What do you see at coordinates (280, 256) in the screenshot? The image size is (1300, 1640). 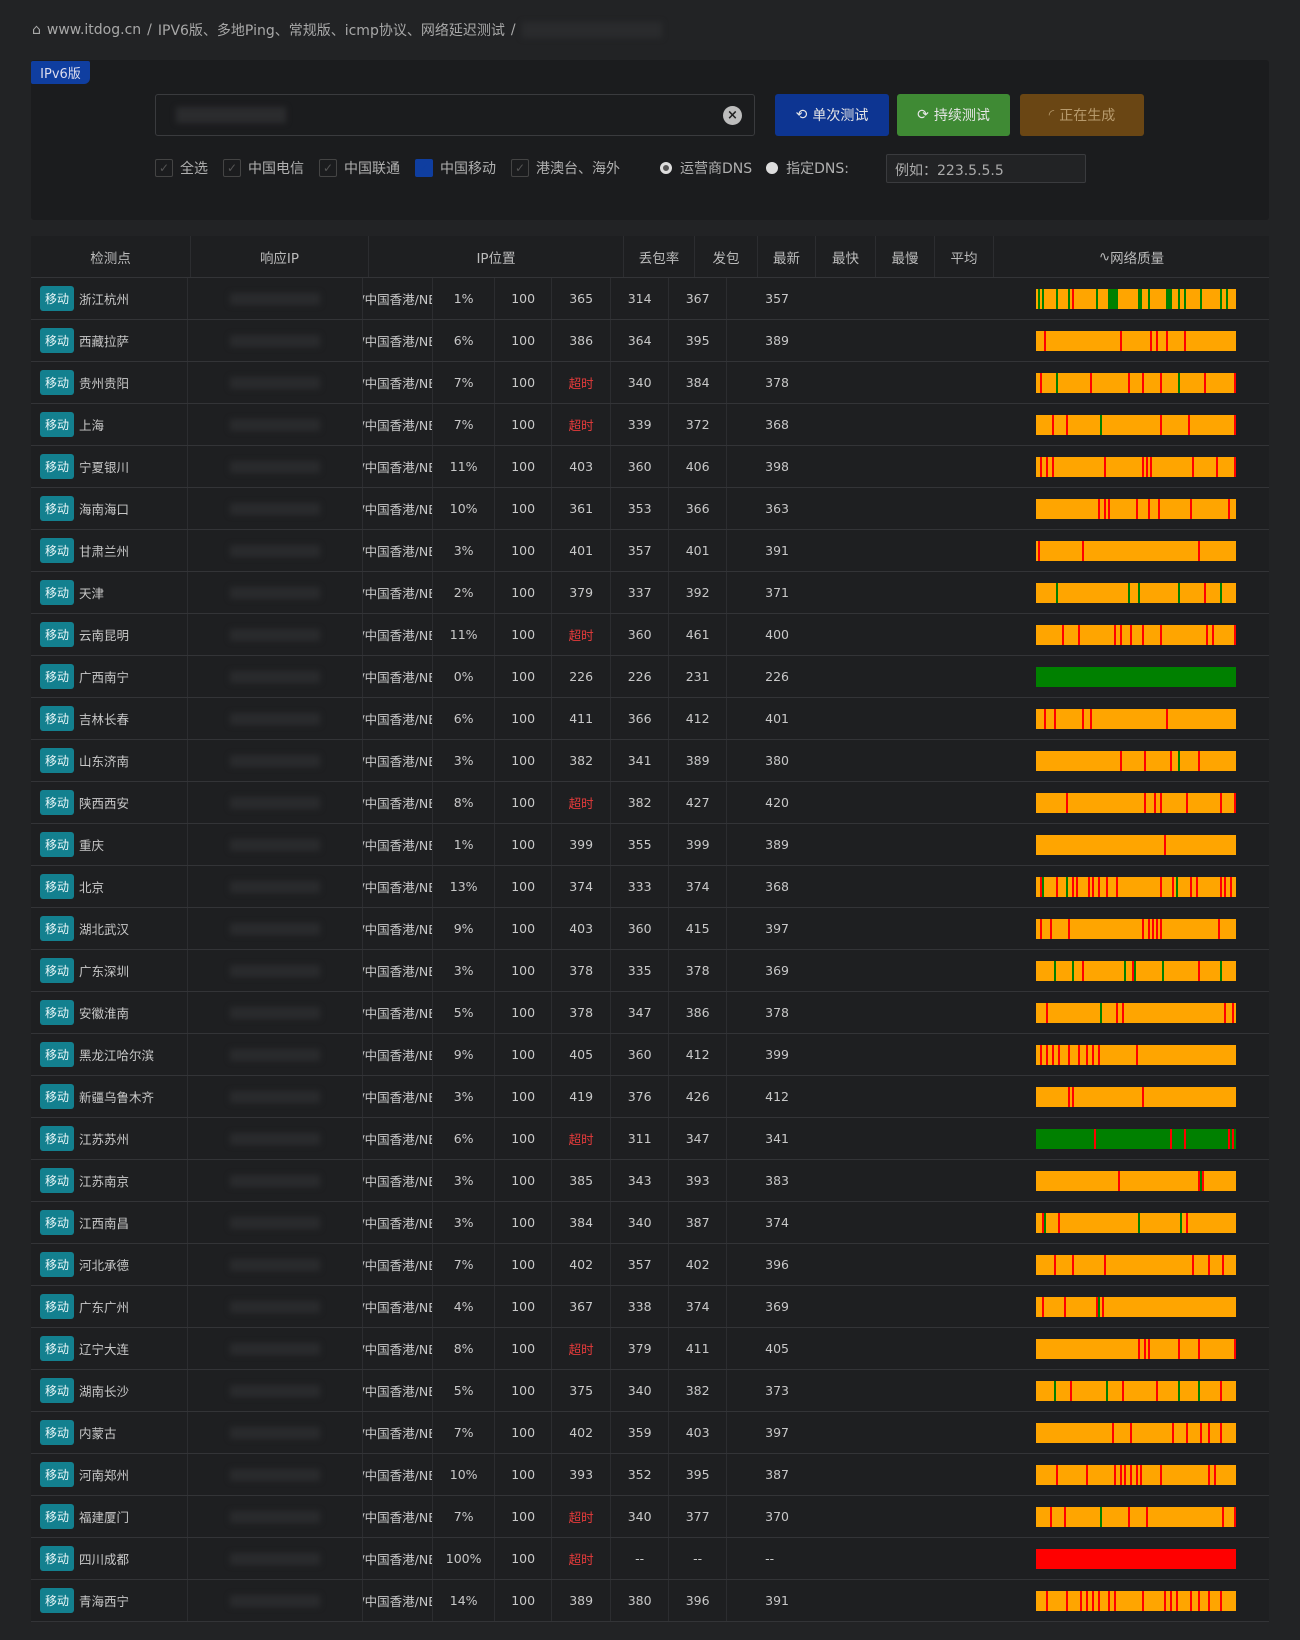 I see `header-response-ip: 响应IP` at bounding box center [280, 256].